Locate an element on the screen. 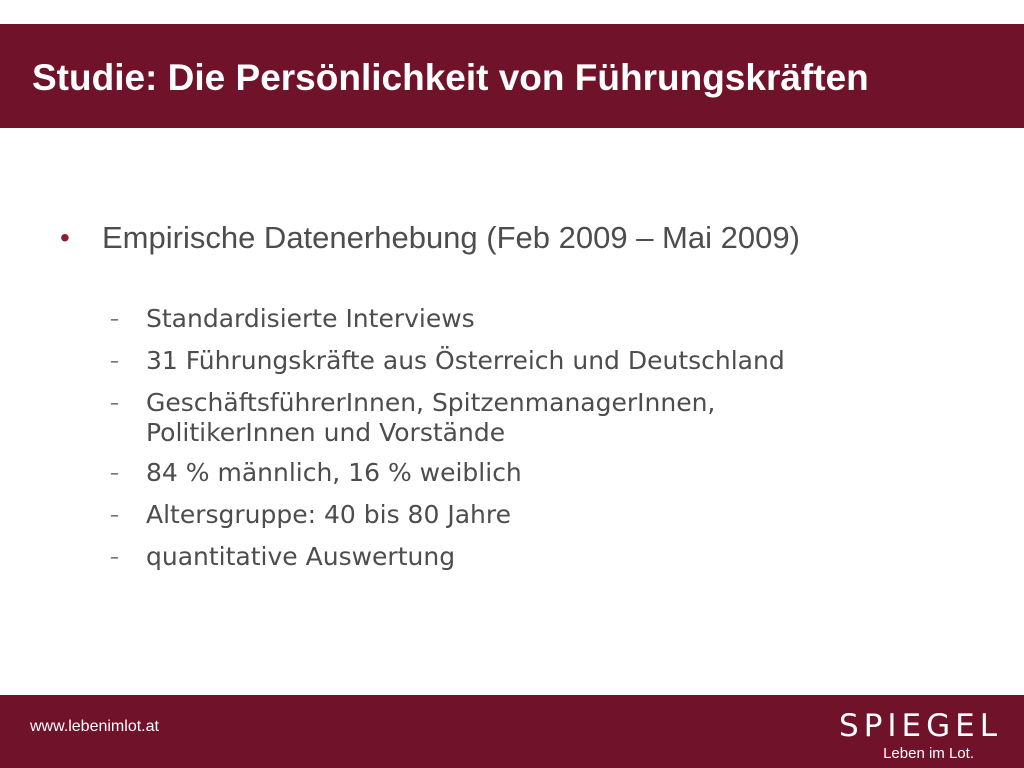 This screenshot has width=1024, height=768. logo-wordmark: SPIEGEL is located at coordinates (920, 726).